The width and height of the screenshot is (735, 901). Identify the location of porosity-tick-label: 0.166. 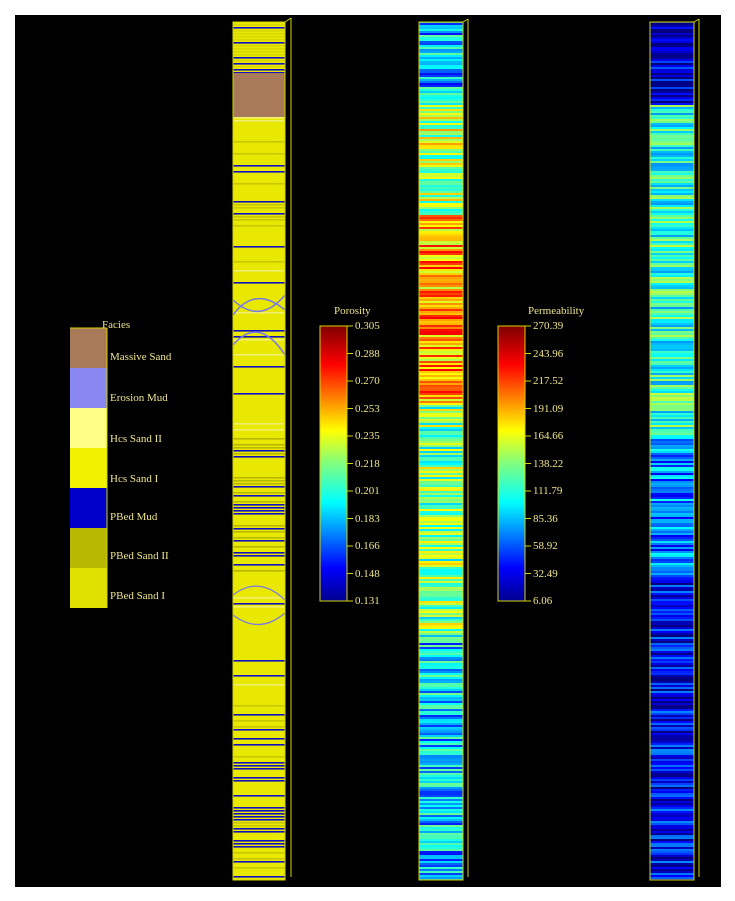
(367, 546).